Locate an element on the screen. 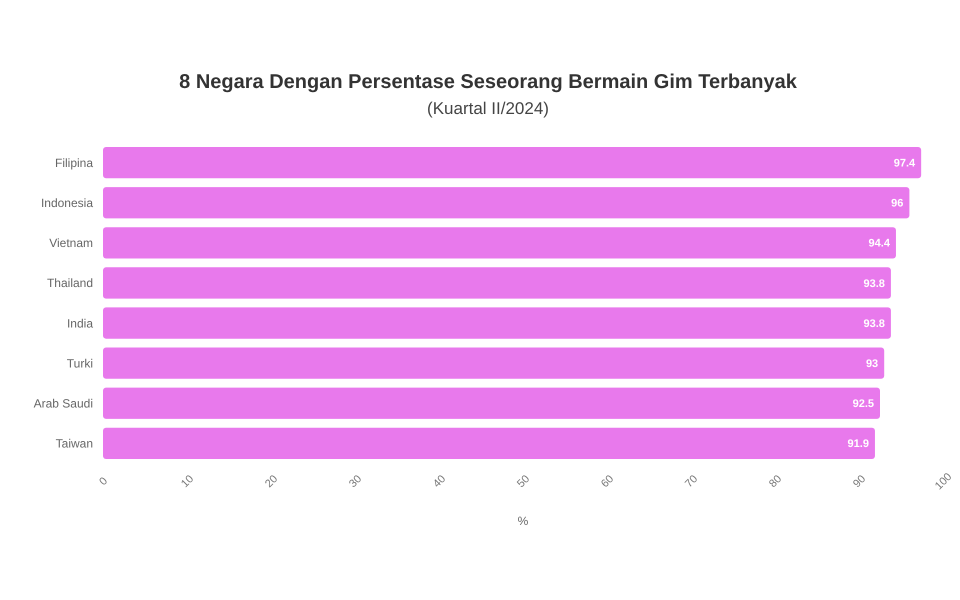  y-tick-label: India is located at coordinates (80, 323).